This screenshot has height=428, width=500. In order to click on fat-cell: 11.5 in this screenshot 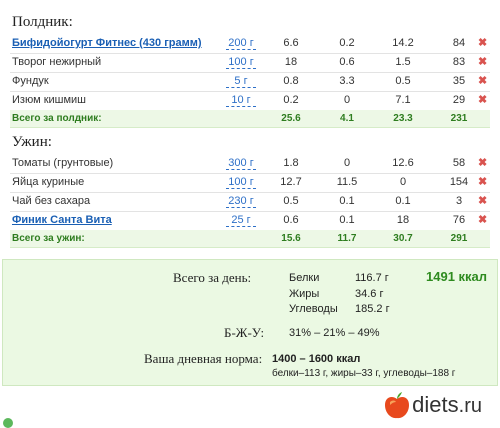, I will do `click(347, 182)`.